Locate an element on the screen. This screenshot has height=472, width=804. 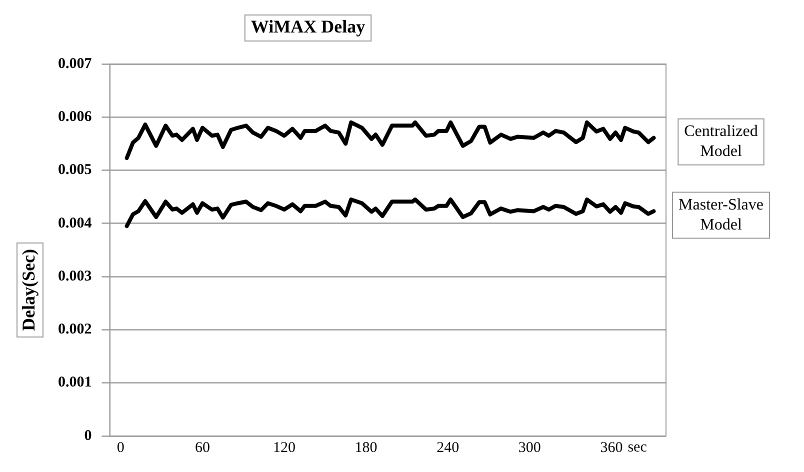
y-axis-title: Delay(Sec) is located at coordinates (28, 290).